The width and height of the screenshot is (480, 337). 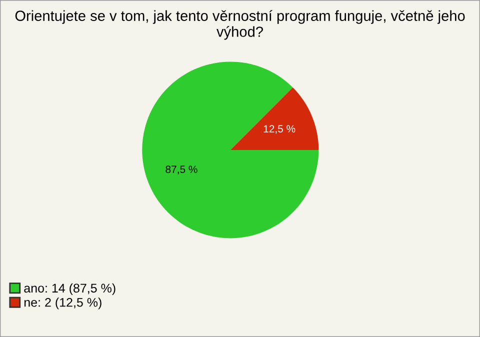 What do you see at coordinates (63, 304) in the screenshot?
I see `legend-label: ne: 2 (12,5 %)` at bounding box center [63, 304].